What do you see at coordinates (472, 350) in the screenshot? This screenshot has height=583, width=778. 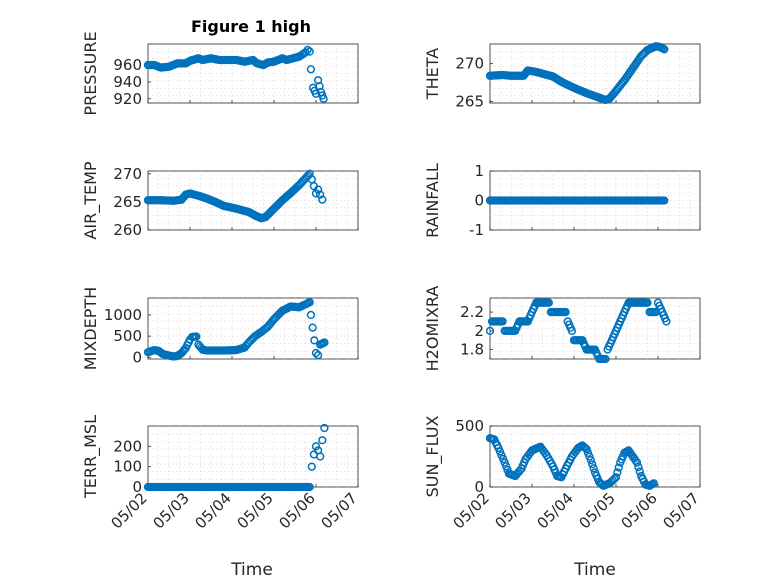 I see `y-tick-label: 1.8` at bounding box center [472, 350].